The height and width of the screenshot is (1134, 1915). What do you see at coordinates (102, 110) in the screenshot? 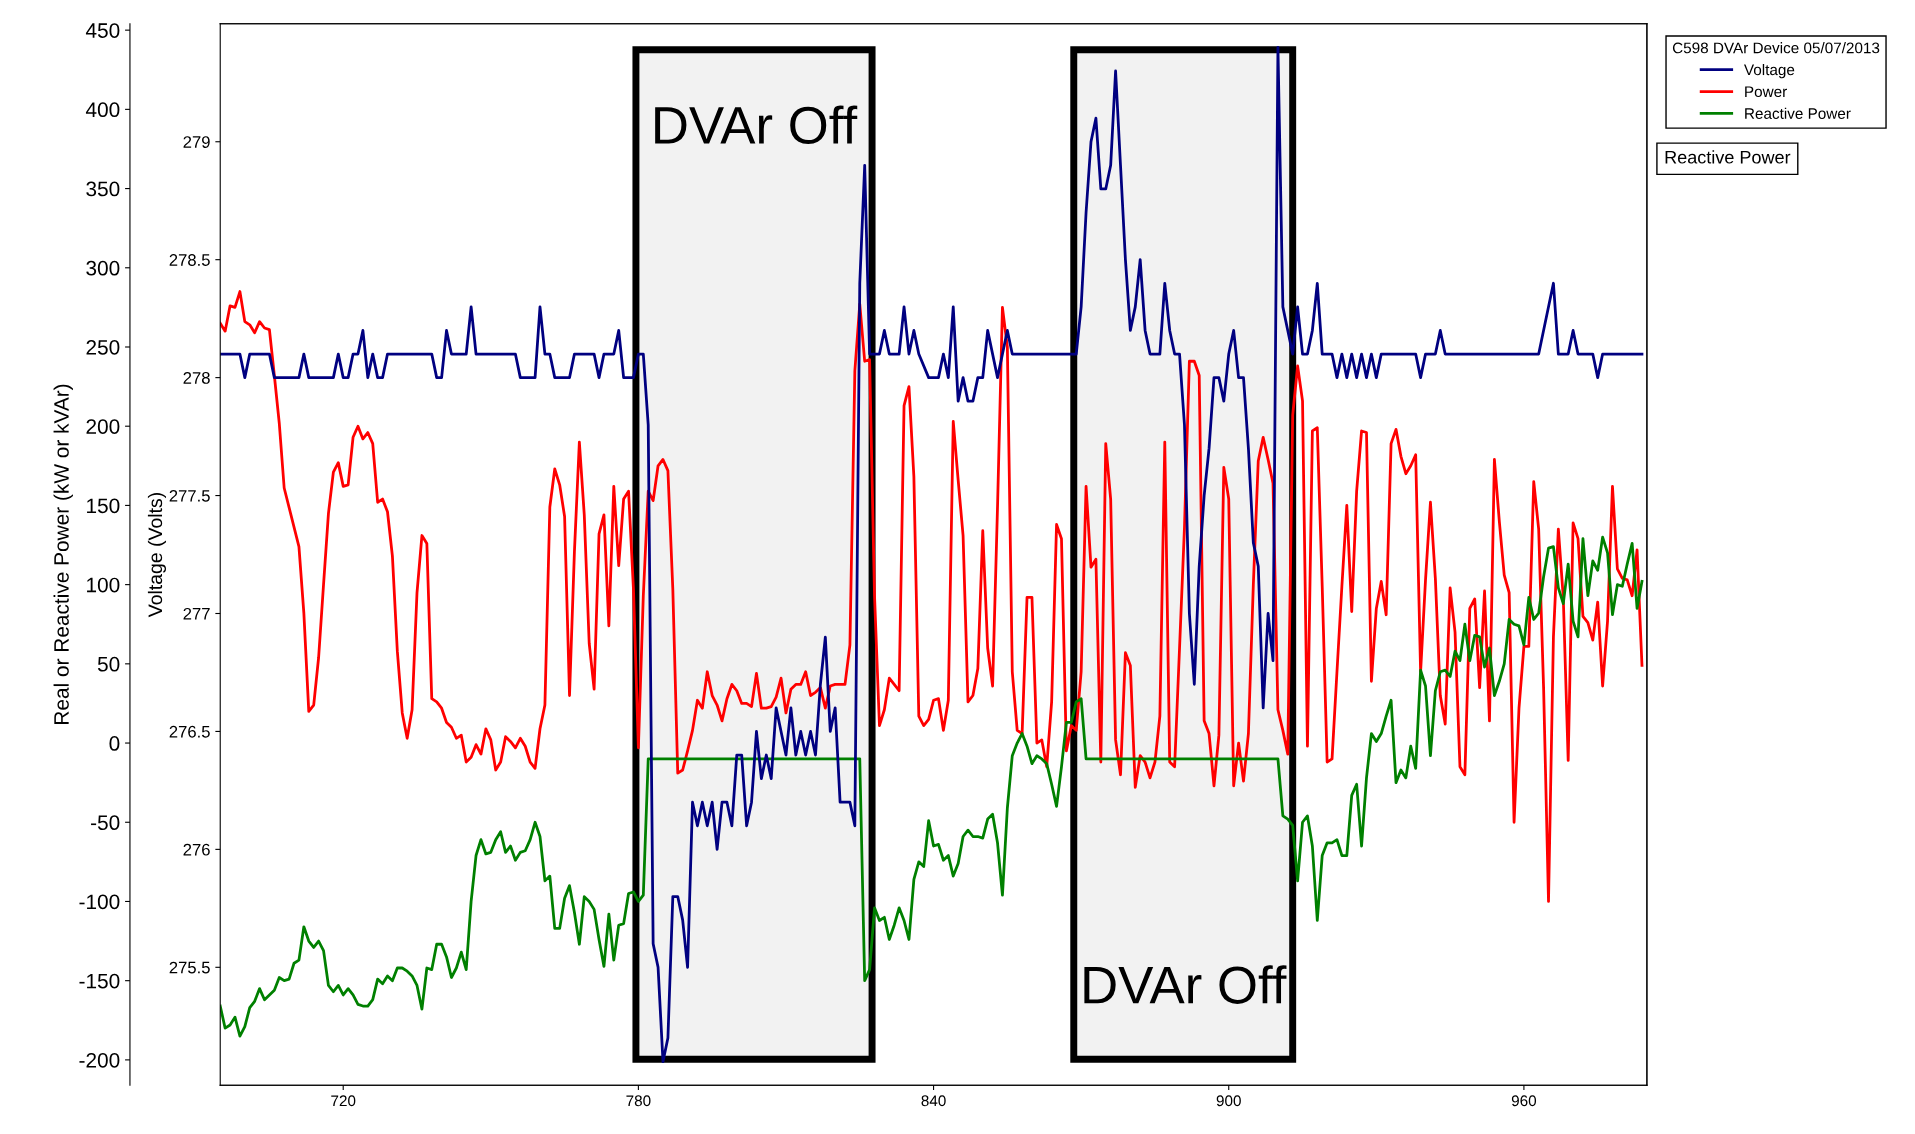
I see `y-tick-label: 400` at bounding box center [102, 110].